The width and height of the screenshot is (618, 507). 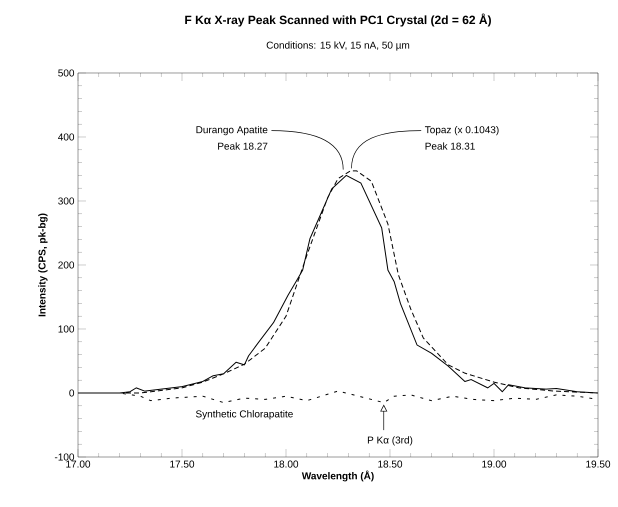 What do you see at coordinates (66, 265) in the screenshot?
I see `y-tick-label: 200` at bounding box center [66, 265].